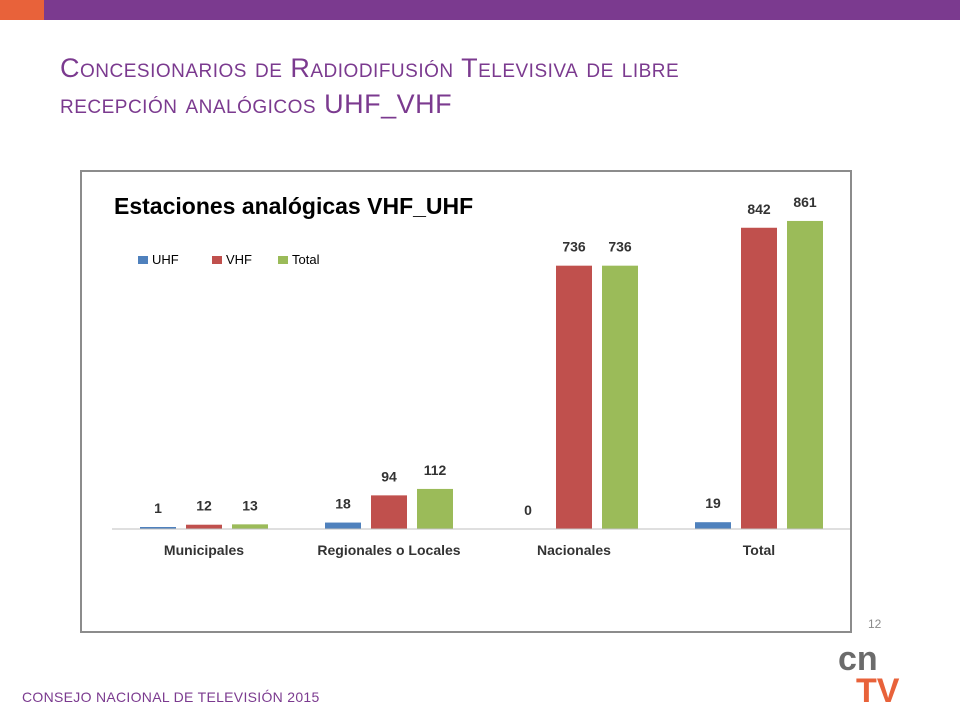  I want to click on chart-legend: UHF VHF Total, so click(229, 259).